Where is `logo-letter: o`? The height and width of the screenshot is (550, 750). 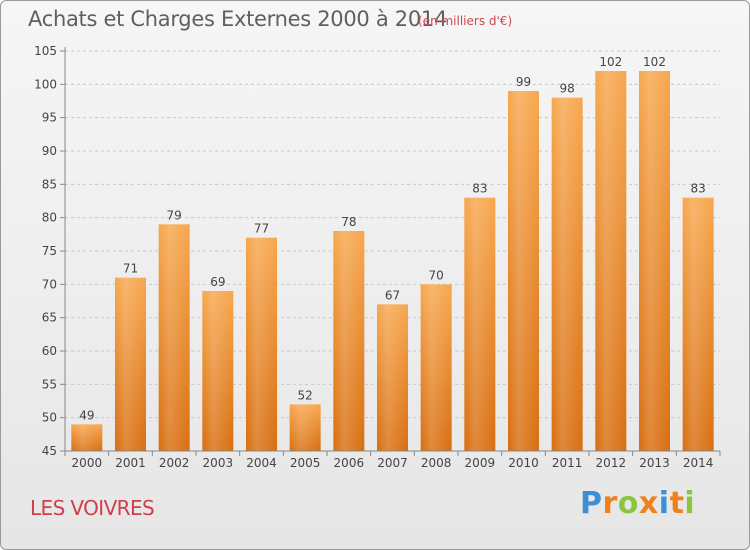
logo-letter: o is located at coordinates (628, 503).